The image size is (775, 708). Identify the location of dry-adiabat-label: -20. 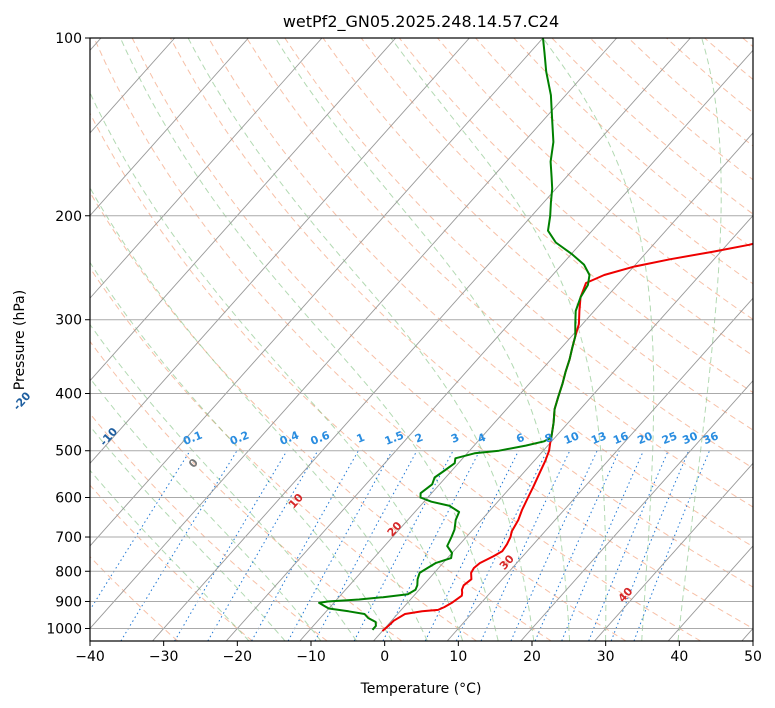
(22, 401).